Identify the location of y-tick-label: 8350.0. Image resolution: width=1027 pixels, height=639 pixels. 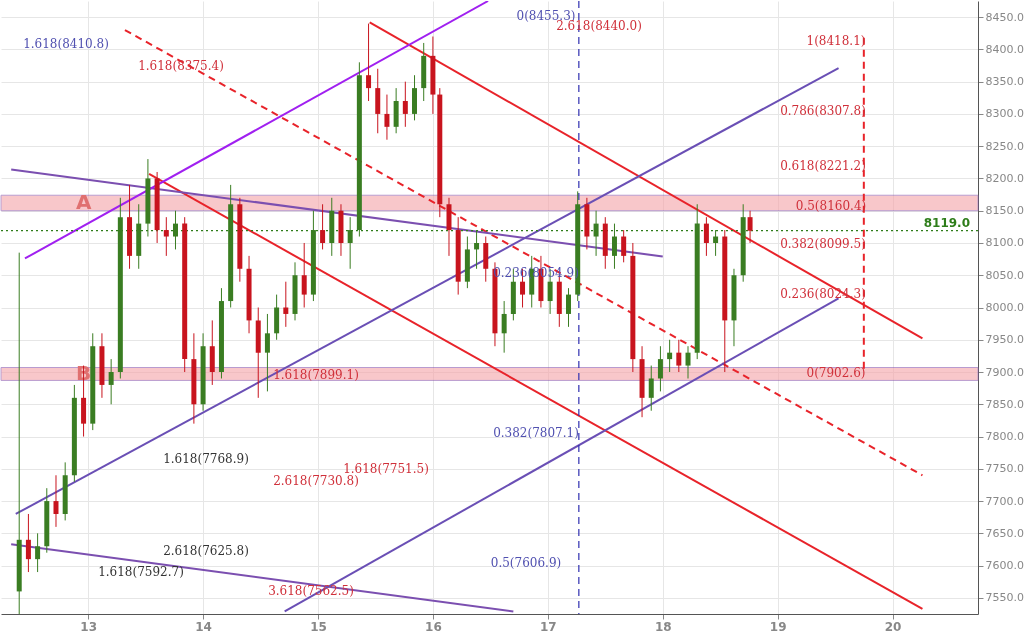
(1004, 82).